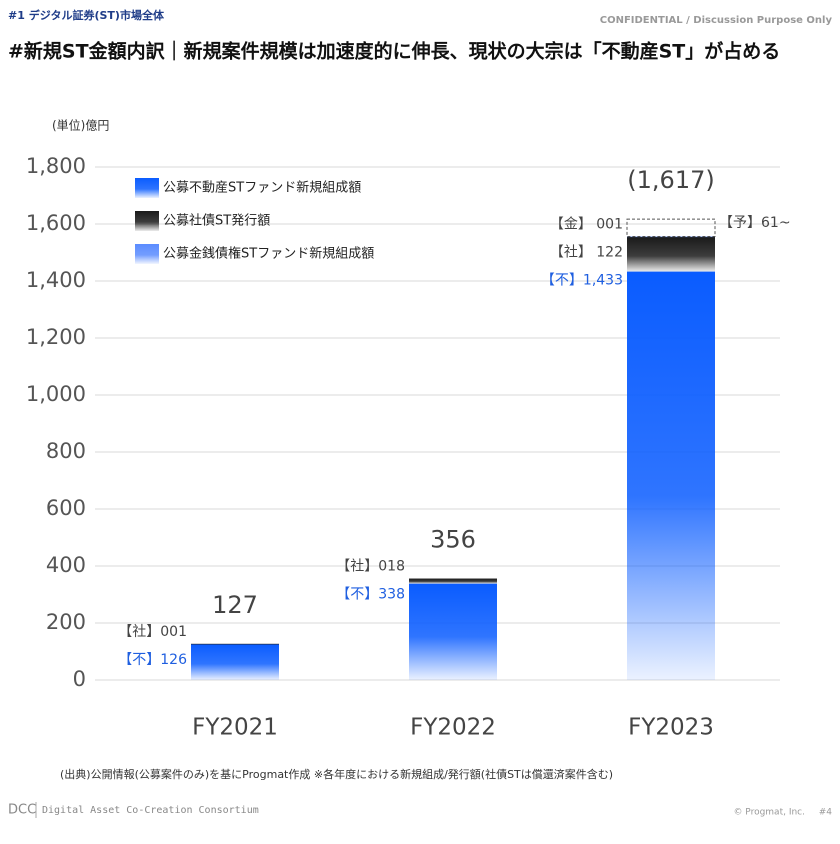 Image resolution: width=840 pixels, height=844 pixels. I want to click on y-tick-label: 0, so click(79, 679).